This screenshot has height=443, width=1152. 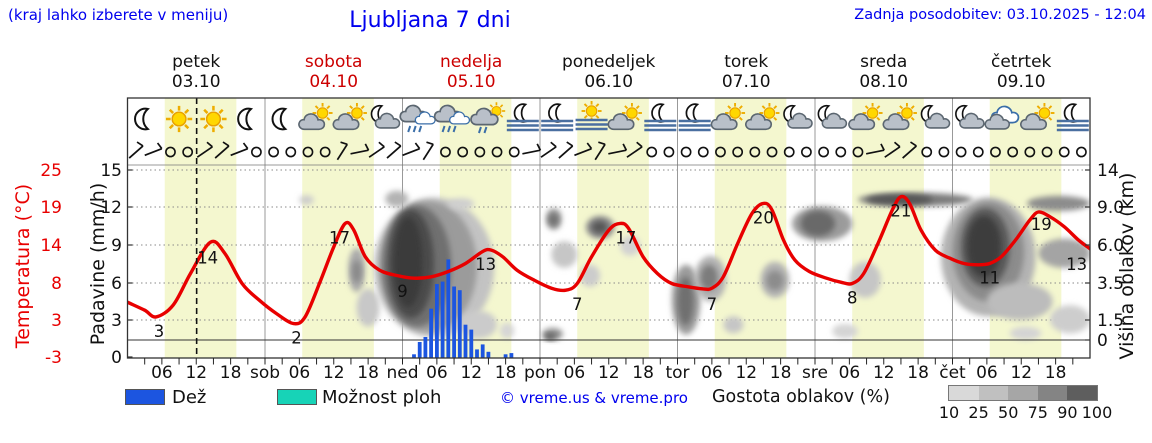 I want to click on showers-legend-label: Možnost ploh, so click(x=382, y=397).